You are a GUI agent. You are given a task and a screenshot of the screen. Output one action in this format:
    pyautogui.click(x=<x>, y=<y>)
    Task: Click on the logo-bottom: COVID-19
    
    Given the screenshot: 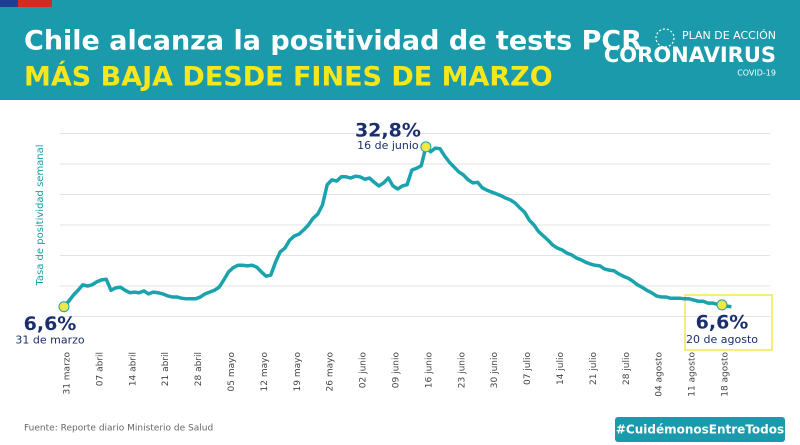 What is the action you would take?
    pyautogui.click(x=756, y=73)
    